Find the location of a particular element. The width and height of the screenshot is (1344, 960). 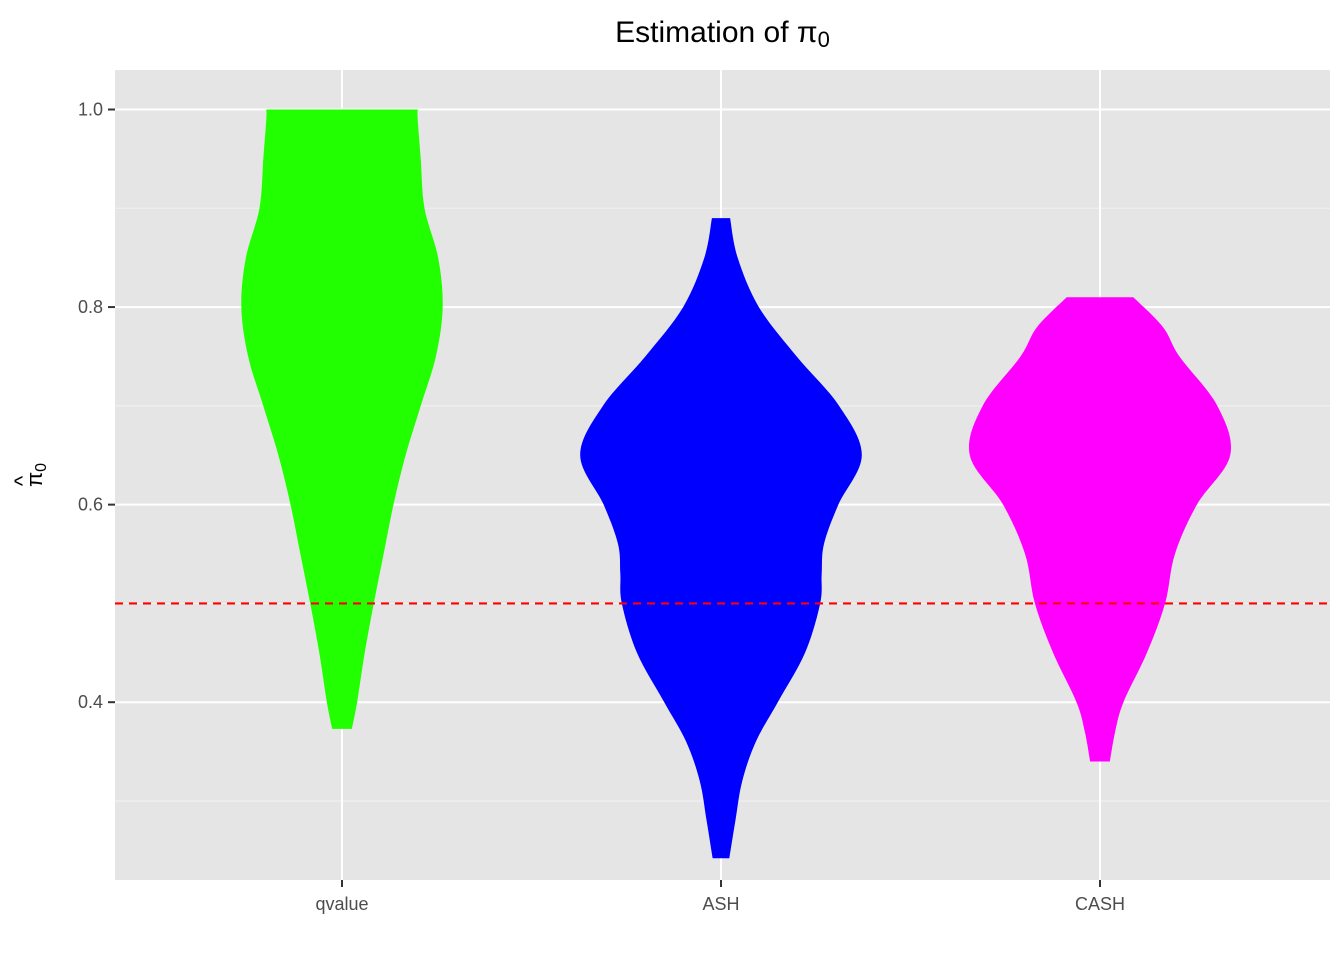

x-tick-label-cash: CASH is located at coordinates (1100, 904).